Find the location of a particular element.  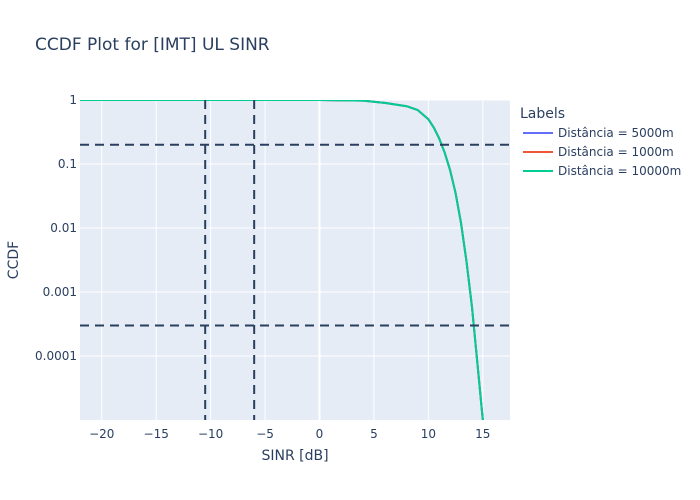

y-tick-label: 1 is located at coordinates (73, 100).